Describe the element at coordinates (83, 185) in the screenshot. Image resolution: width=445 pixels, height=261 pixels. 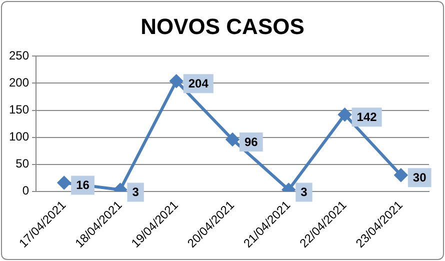
I see `data-label: 16` at that location.